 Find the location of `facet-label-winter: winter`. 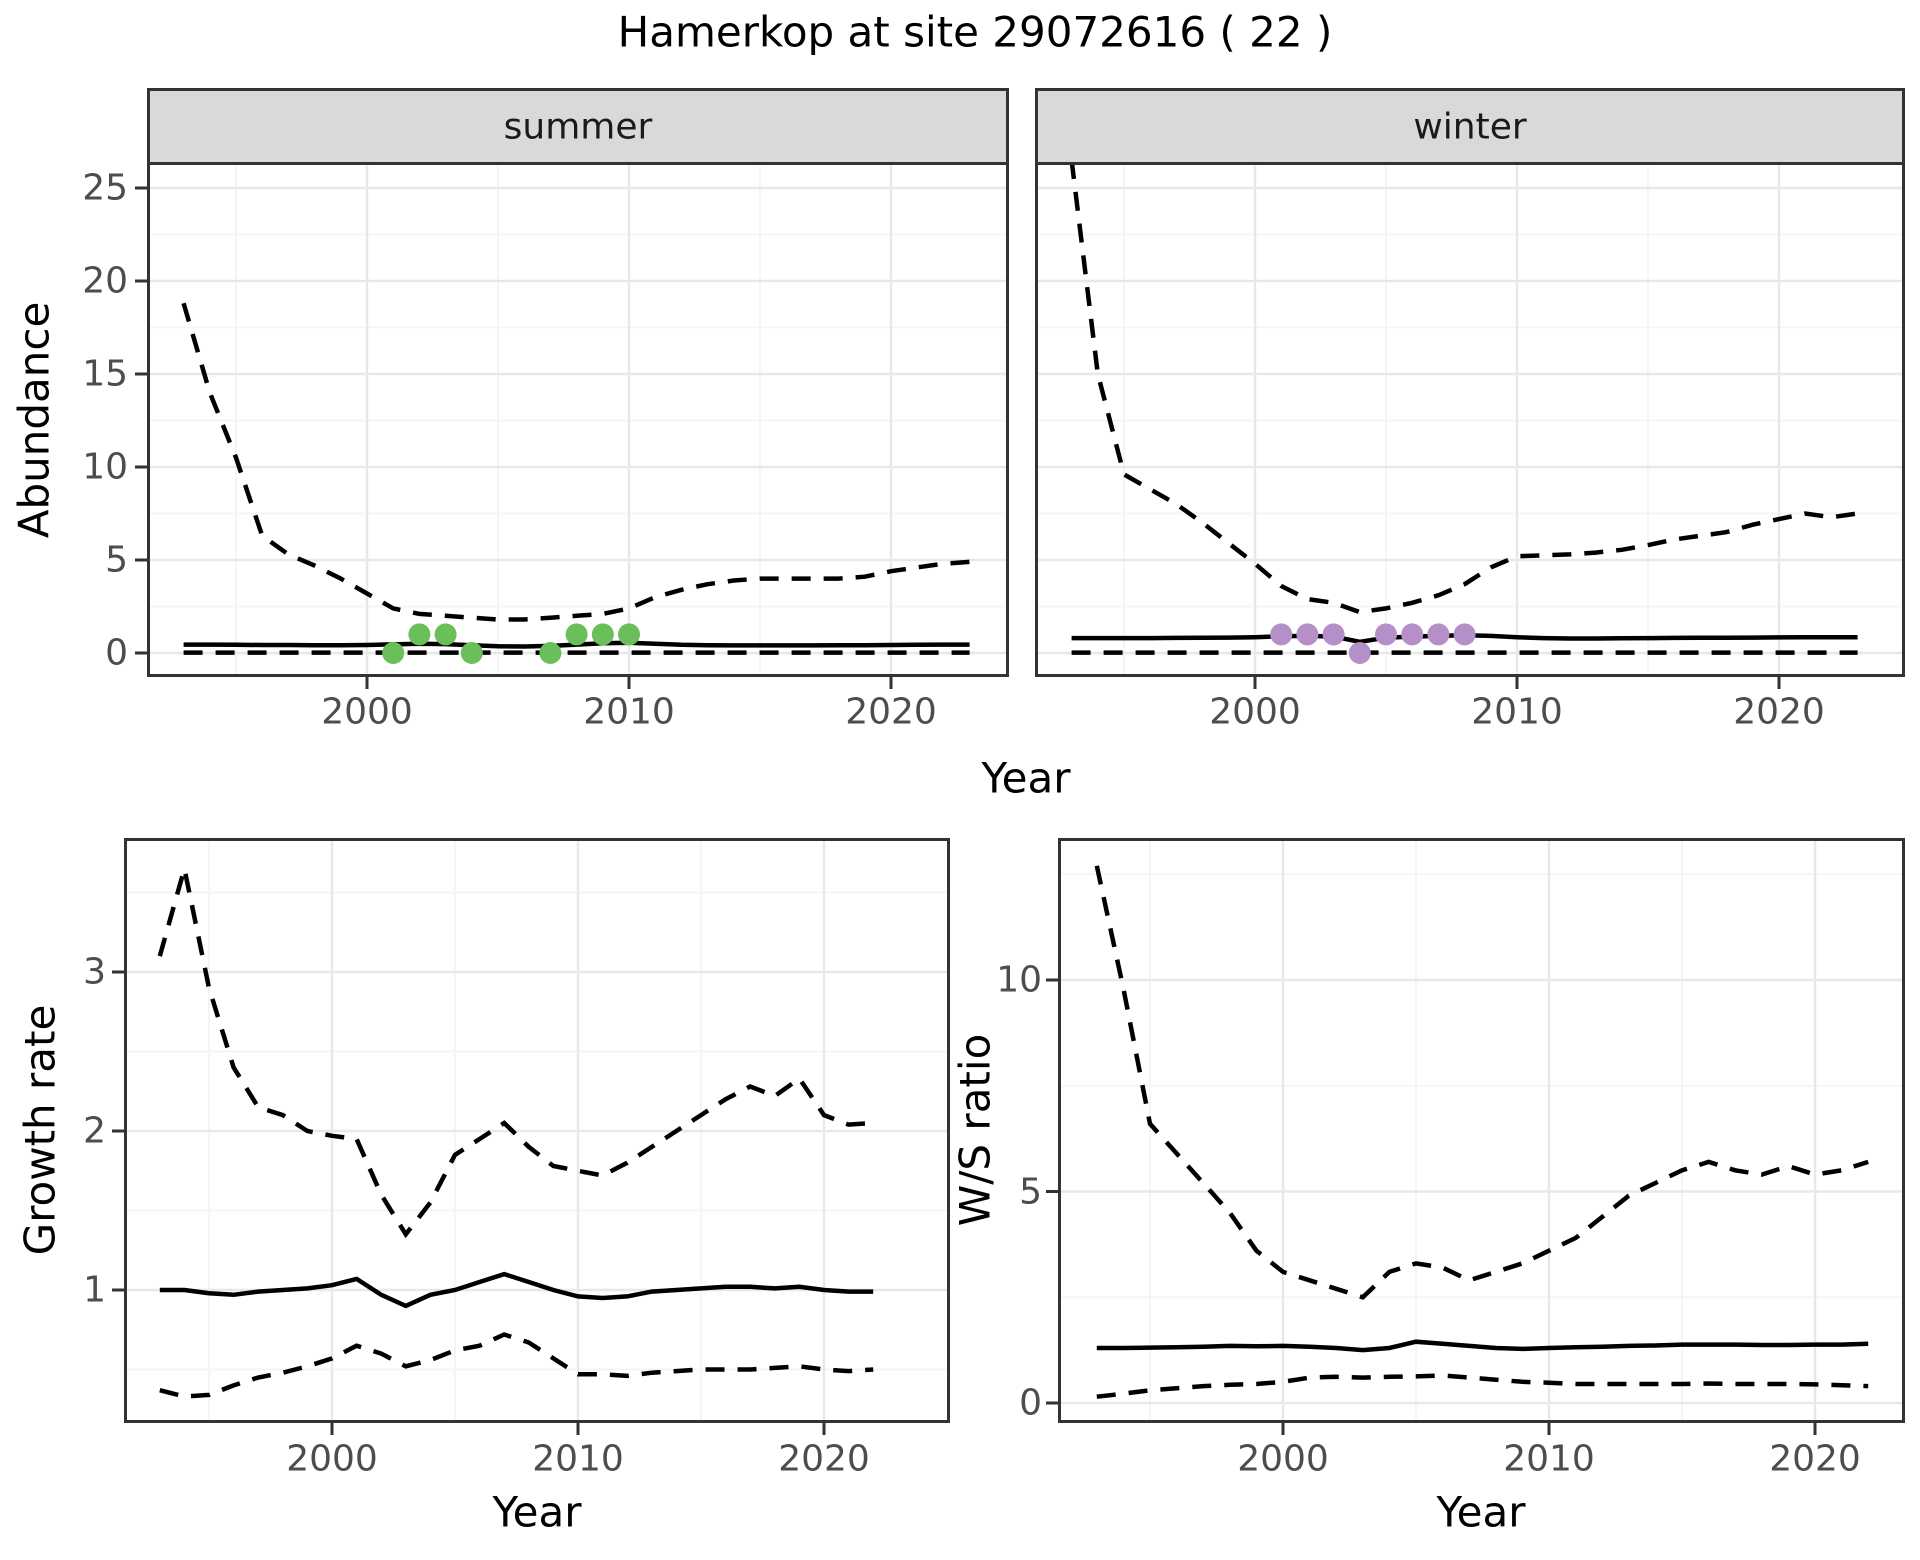

facet-label-winter: winter is located at coordinates (1470, 127).